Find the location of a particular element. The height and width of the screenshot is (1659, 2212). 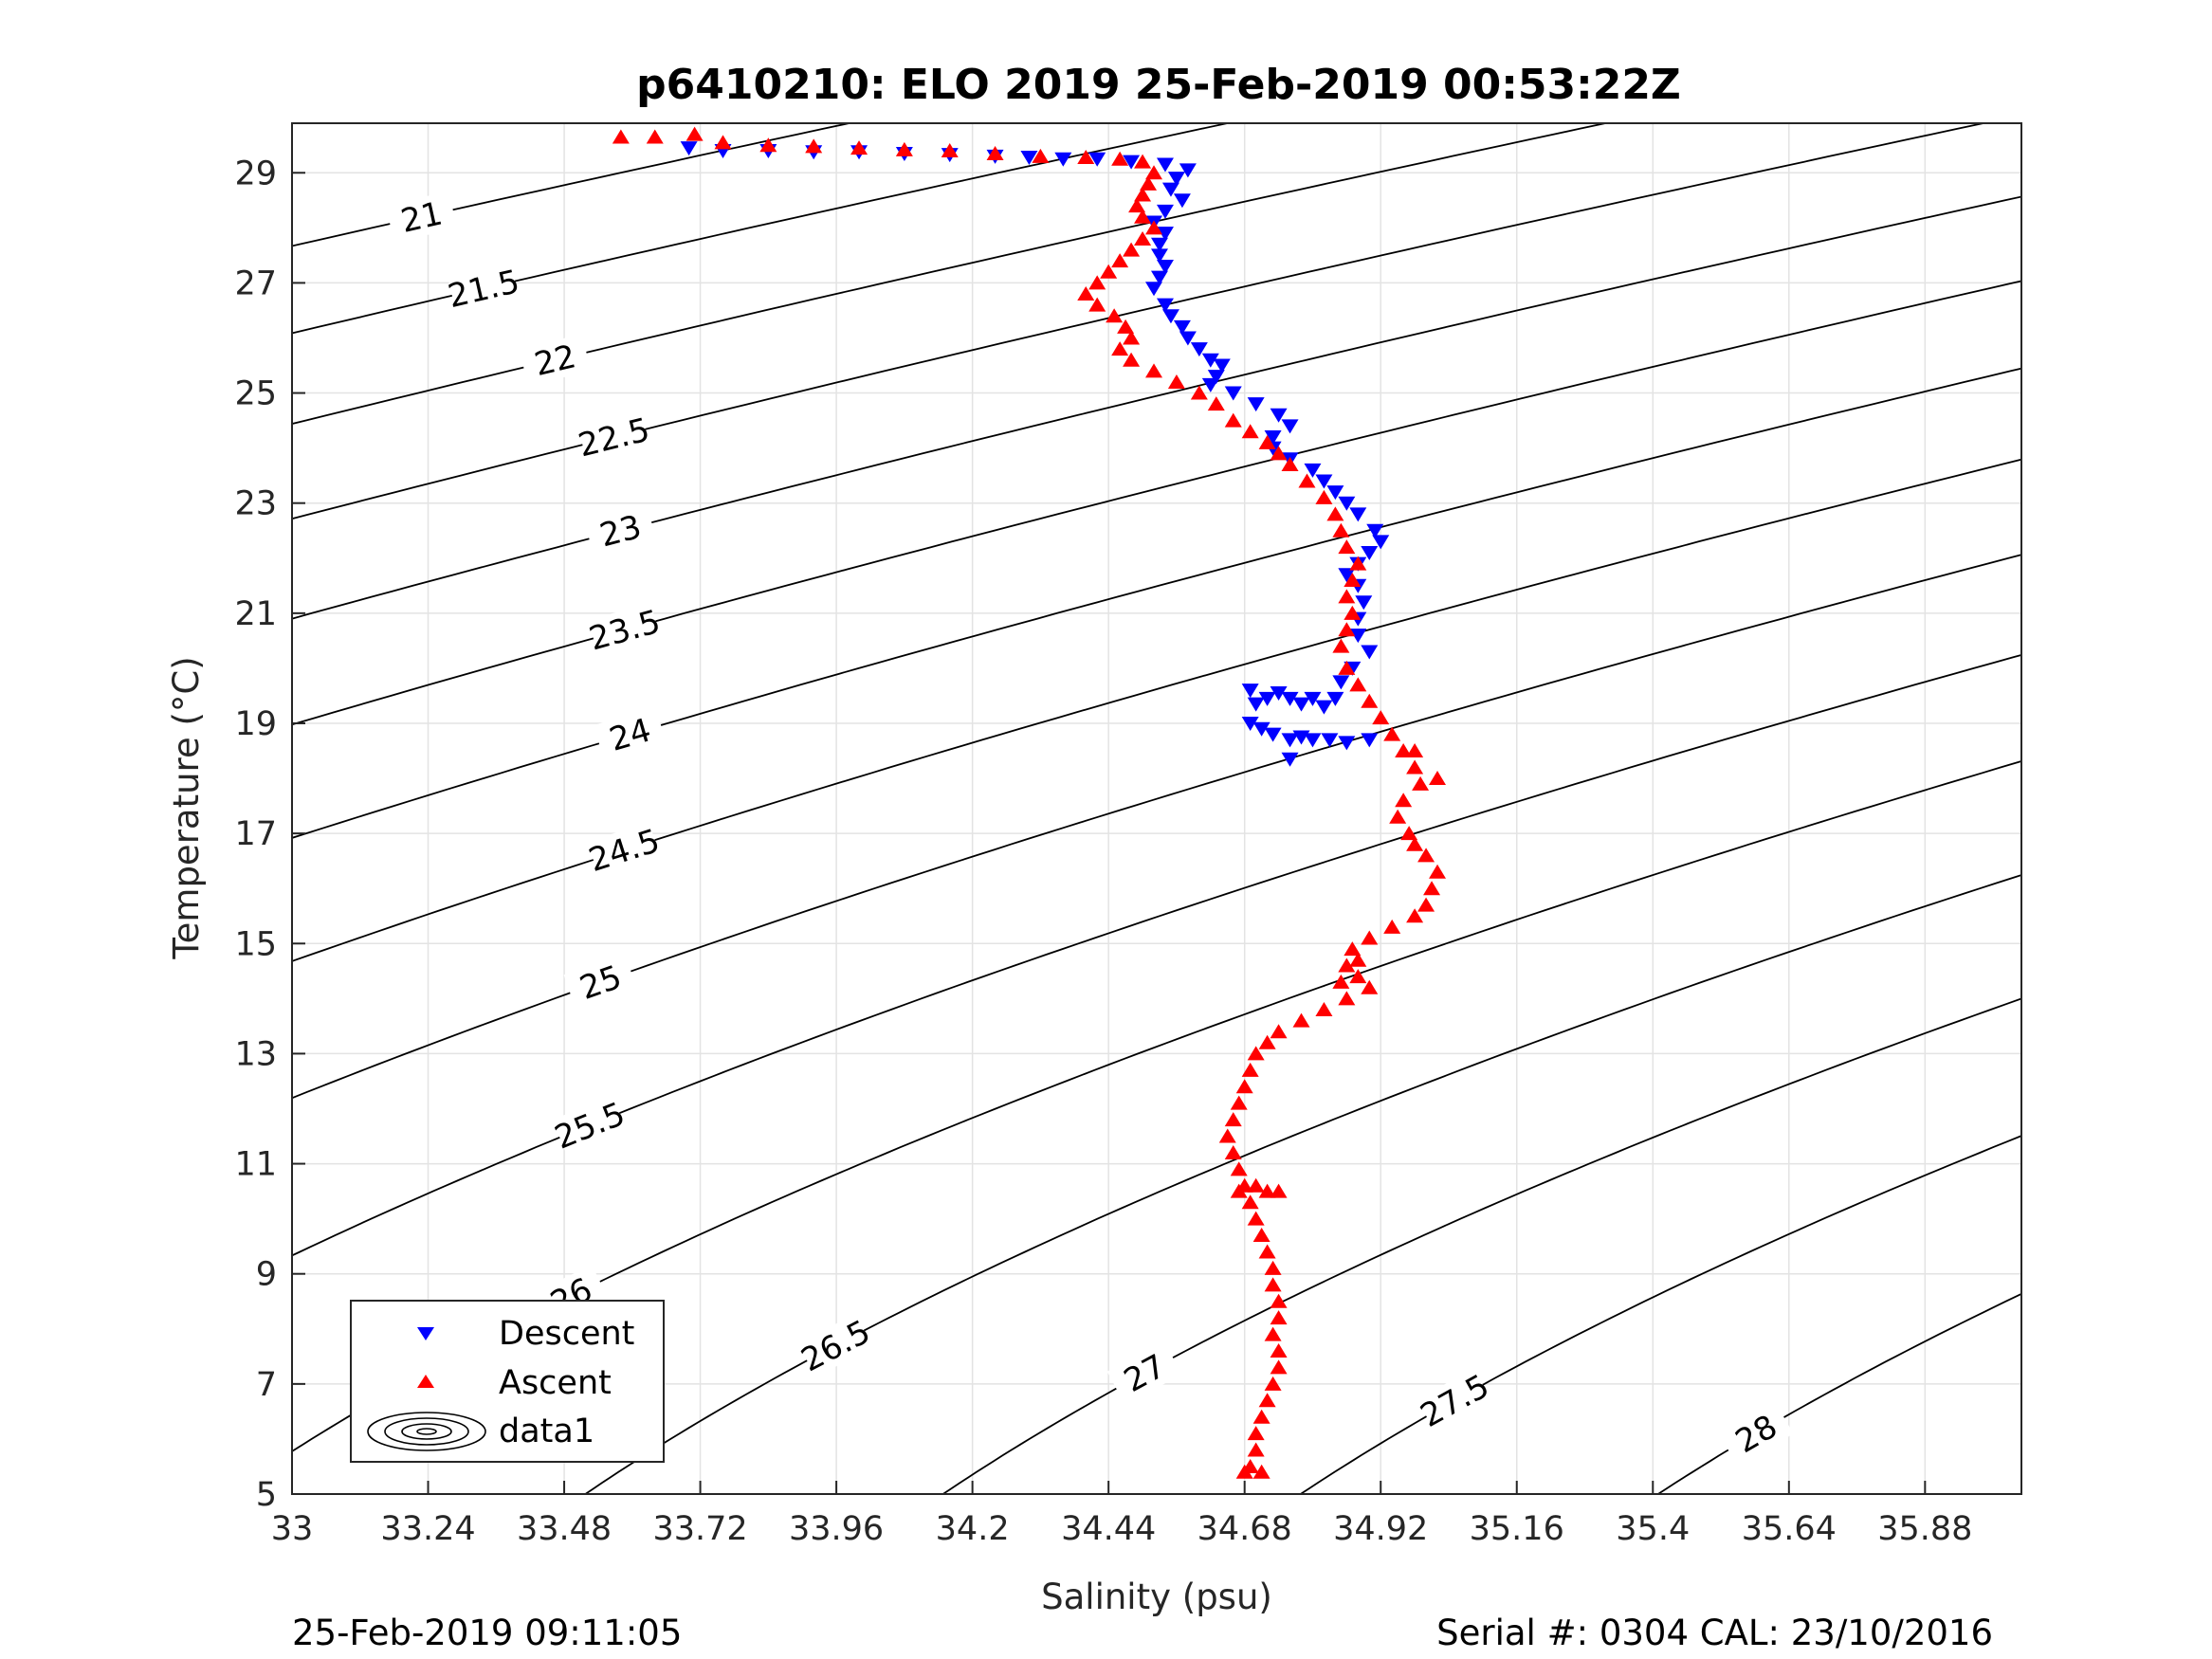

x-tick-label: 35.16 is located at coordinates (1517, 1529).